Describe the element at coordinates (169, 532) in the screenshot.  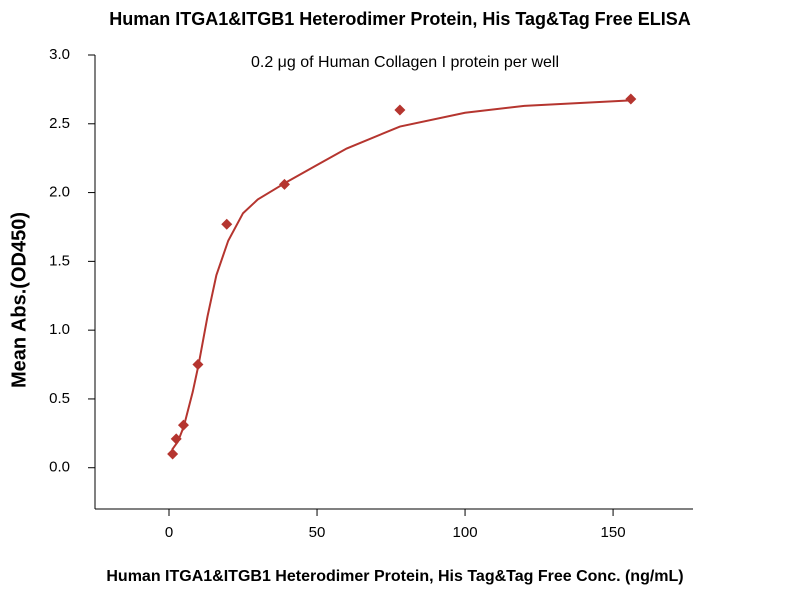
I see `x-tick-label: 0` at that location.